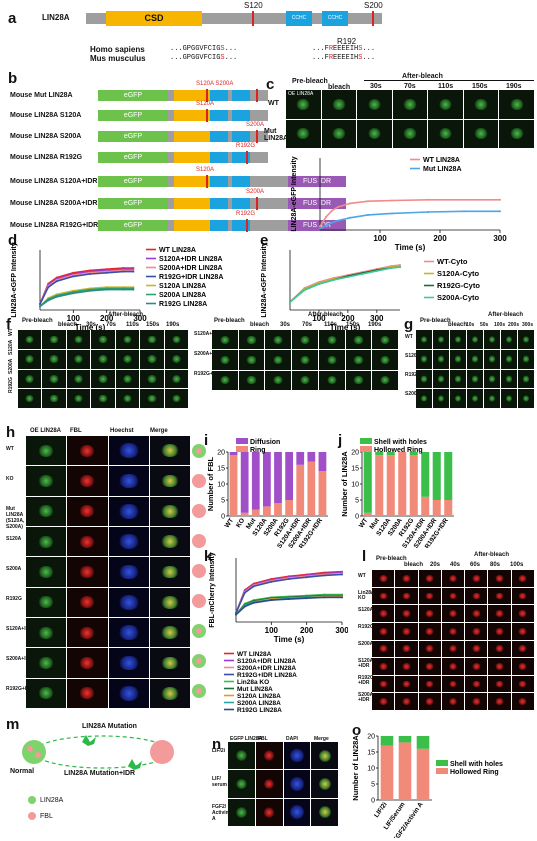 The image size is (537, 841). I want to click on f-time: 30s, so click(91, 325).